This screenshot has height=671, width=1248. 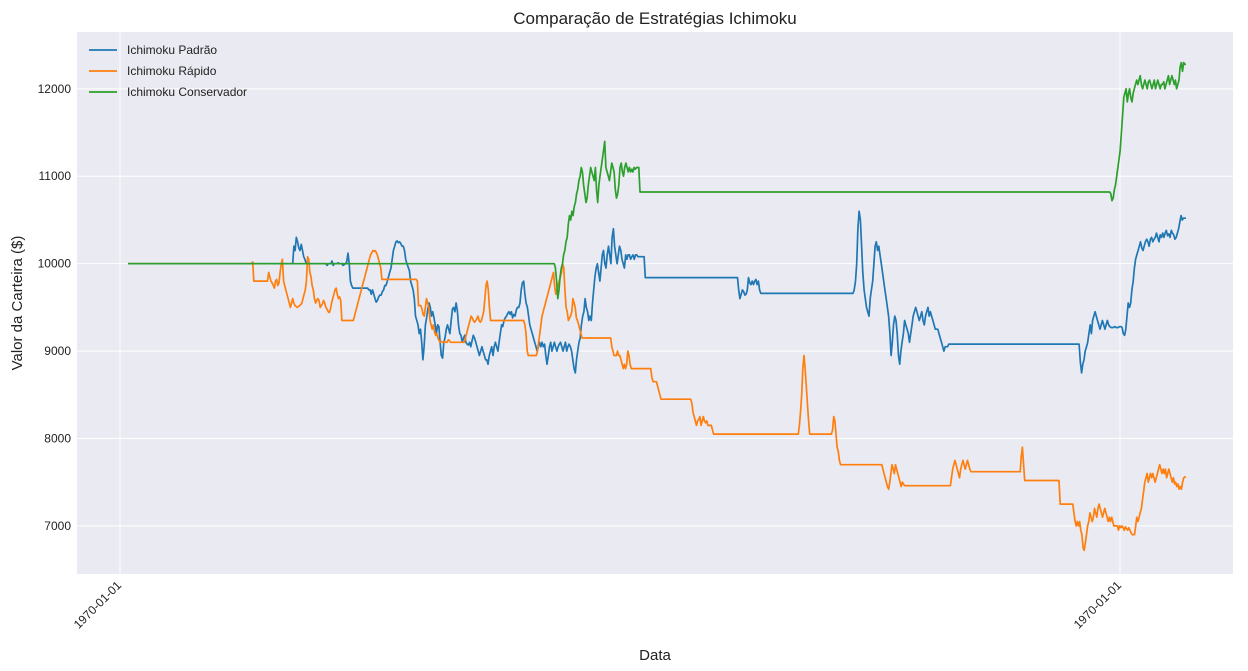 What do you see at coordinates (57, 439) in the screenshot?
I see `y-tick-label: 8000` at bounding box center [57, 439].